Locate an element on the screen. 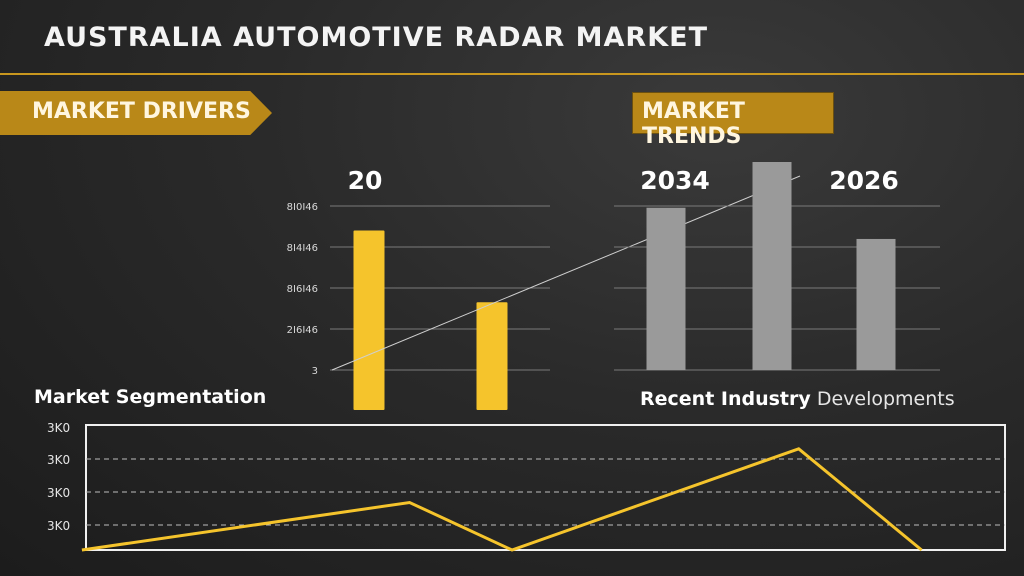 This screenshot has width=1024, height=576. developments-text: Developments is located at coordinates (885, 399).